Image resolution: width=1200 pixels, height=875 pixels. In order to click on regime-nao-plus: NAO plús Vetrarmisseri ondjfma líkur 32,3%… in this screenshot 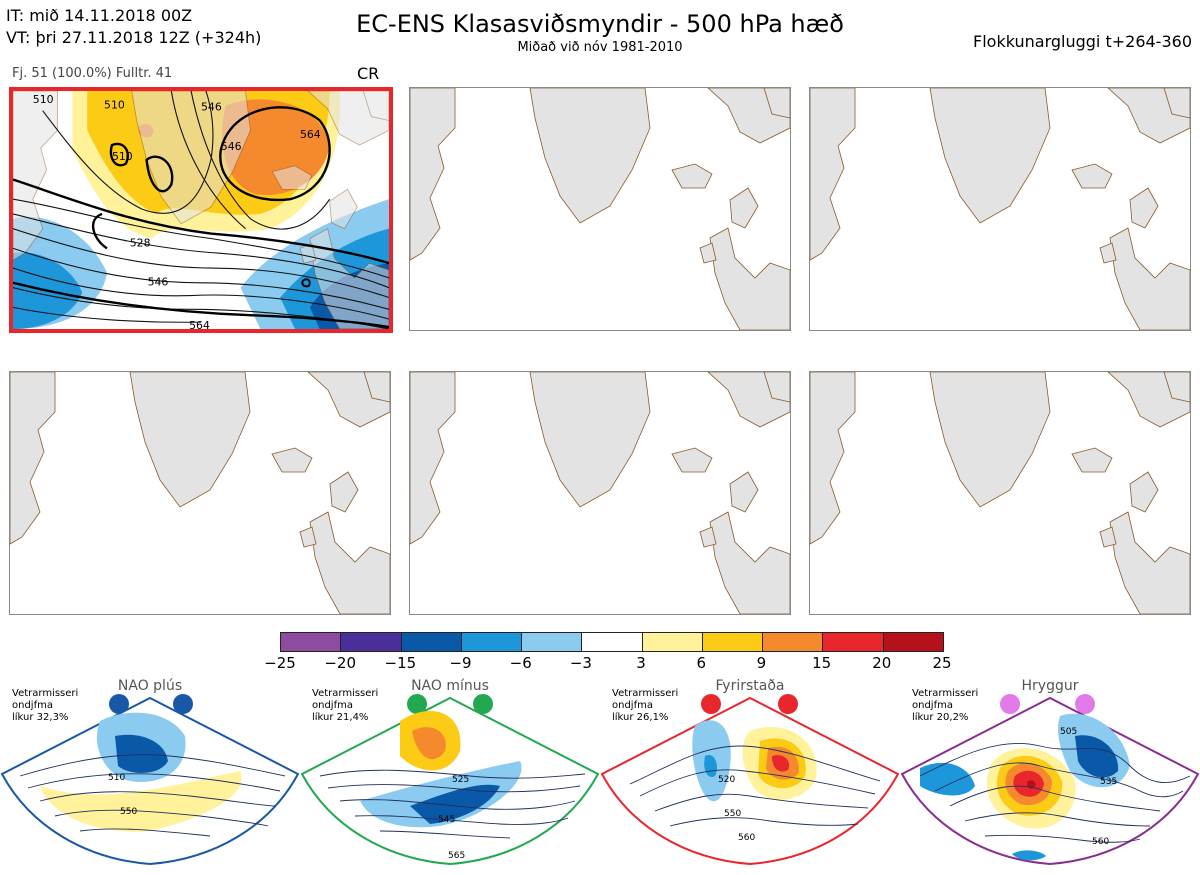, I will do `click(150, 773)`.